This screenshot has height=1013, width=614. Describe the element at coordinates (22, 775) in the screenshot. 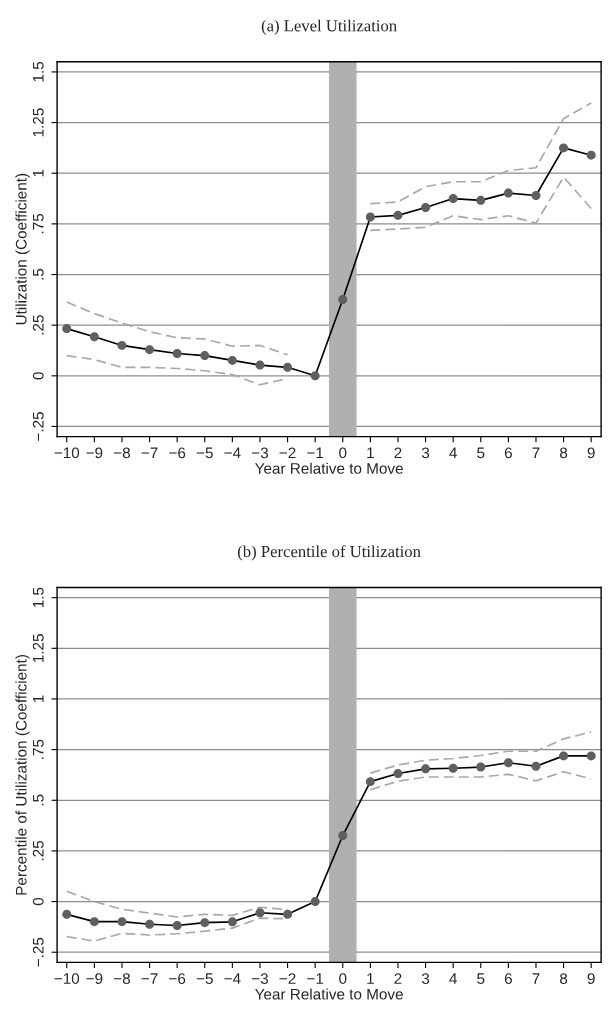

I see `y-axis-title: Percentile of Utilization (Coefficient)` at that location.